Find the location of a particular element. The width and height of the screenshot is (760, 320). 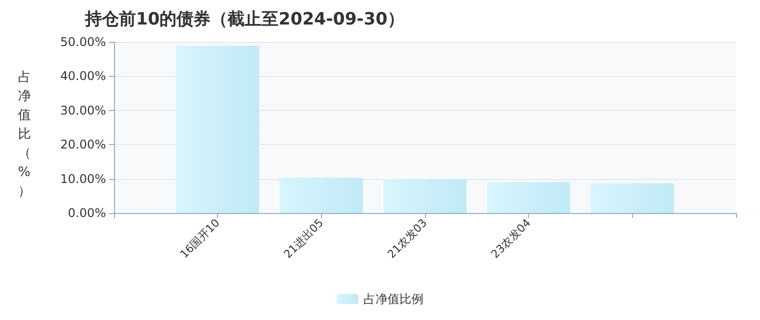

x-tick-label: 23农发04 is located at coordinates (511, 238).